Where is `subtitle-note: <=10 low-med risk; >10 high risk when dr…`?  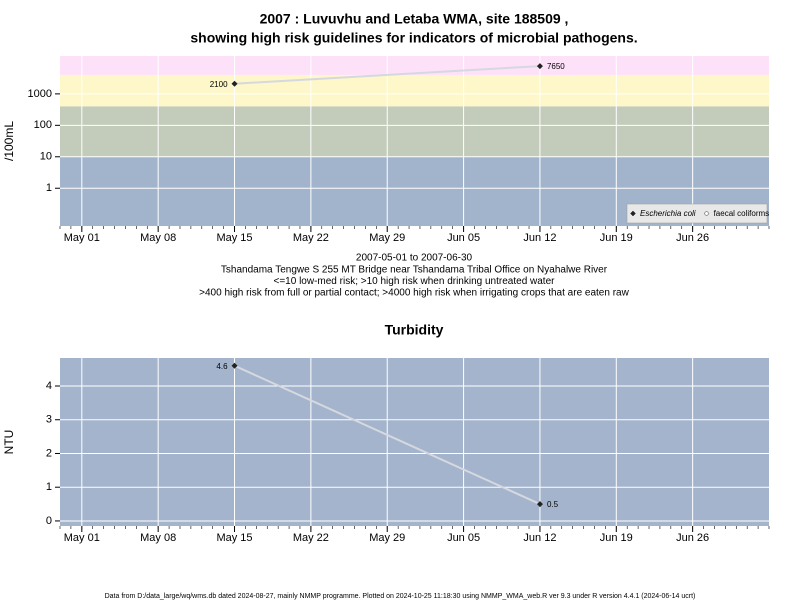
subtitle-note: <=10 low-med risk; >10 high risk when dr… is located at coordinates (415, 281).